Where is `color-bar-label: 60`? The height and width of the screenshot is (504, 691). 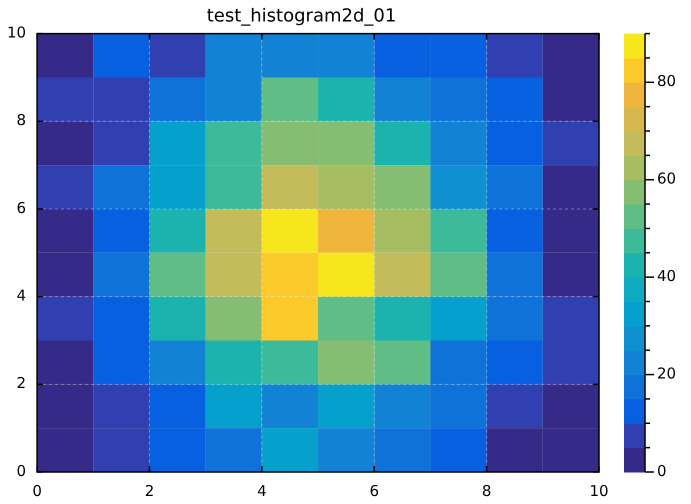
color-bar-label: 60 is located at coordinates (666, 179).